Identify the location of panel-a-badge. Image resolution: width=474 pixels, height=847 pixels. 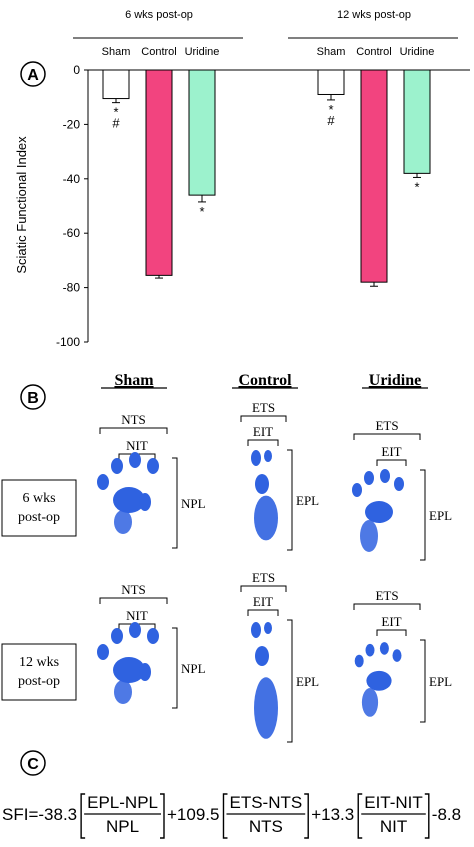
(33, 74).